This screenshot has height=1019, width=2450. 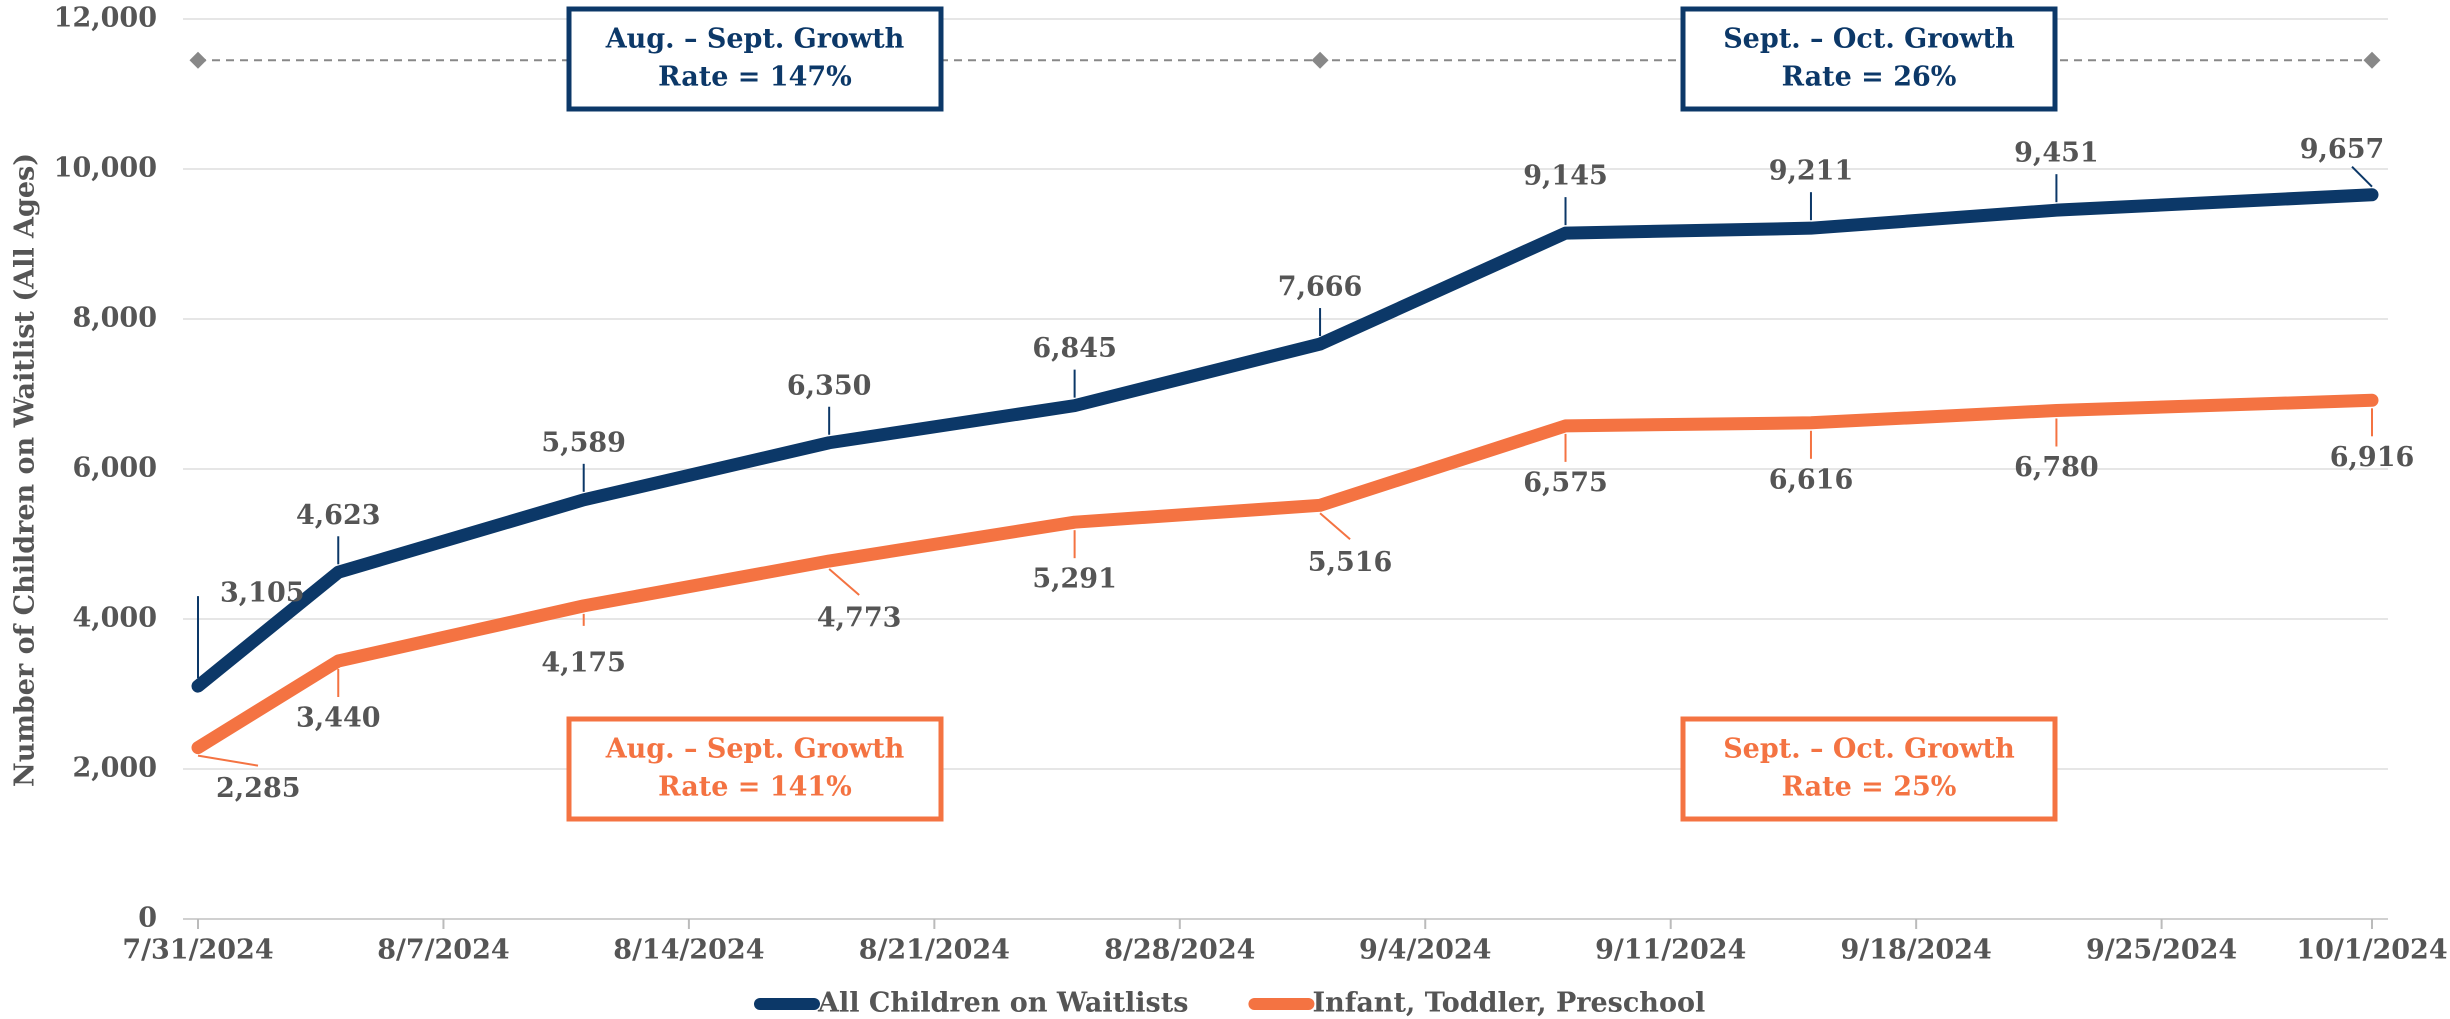 I want to click on x-tick-label: 9/4/2024, so click(x=1425, y=950).